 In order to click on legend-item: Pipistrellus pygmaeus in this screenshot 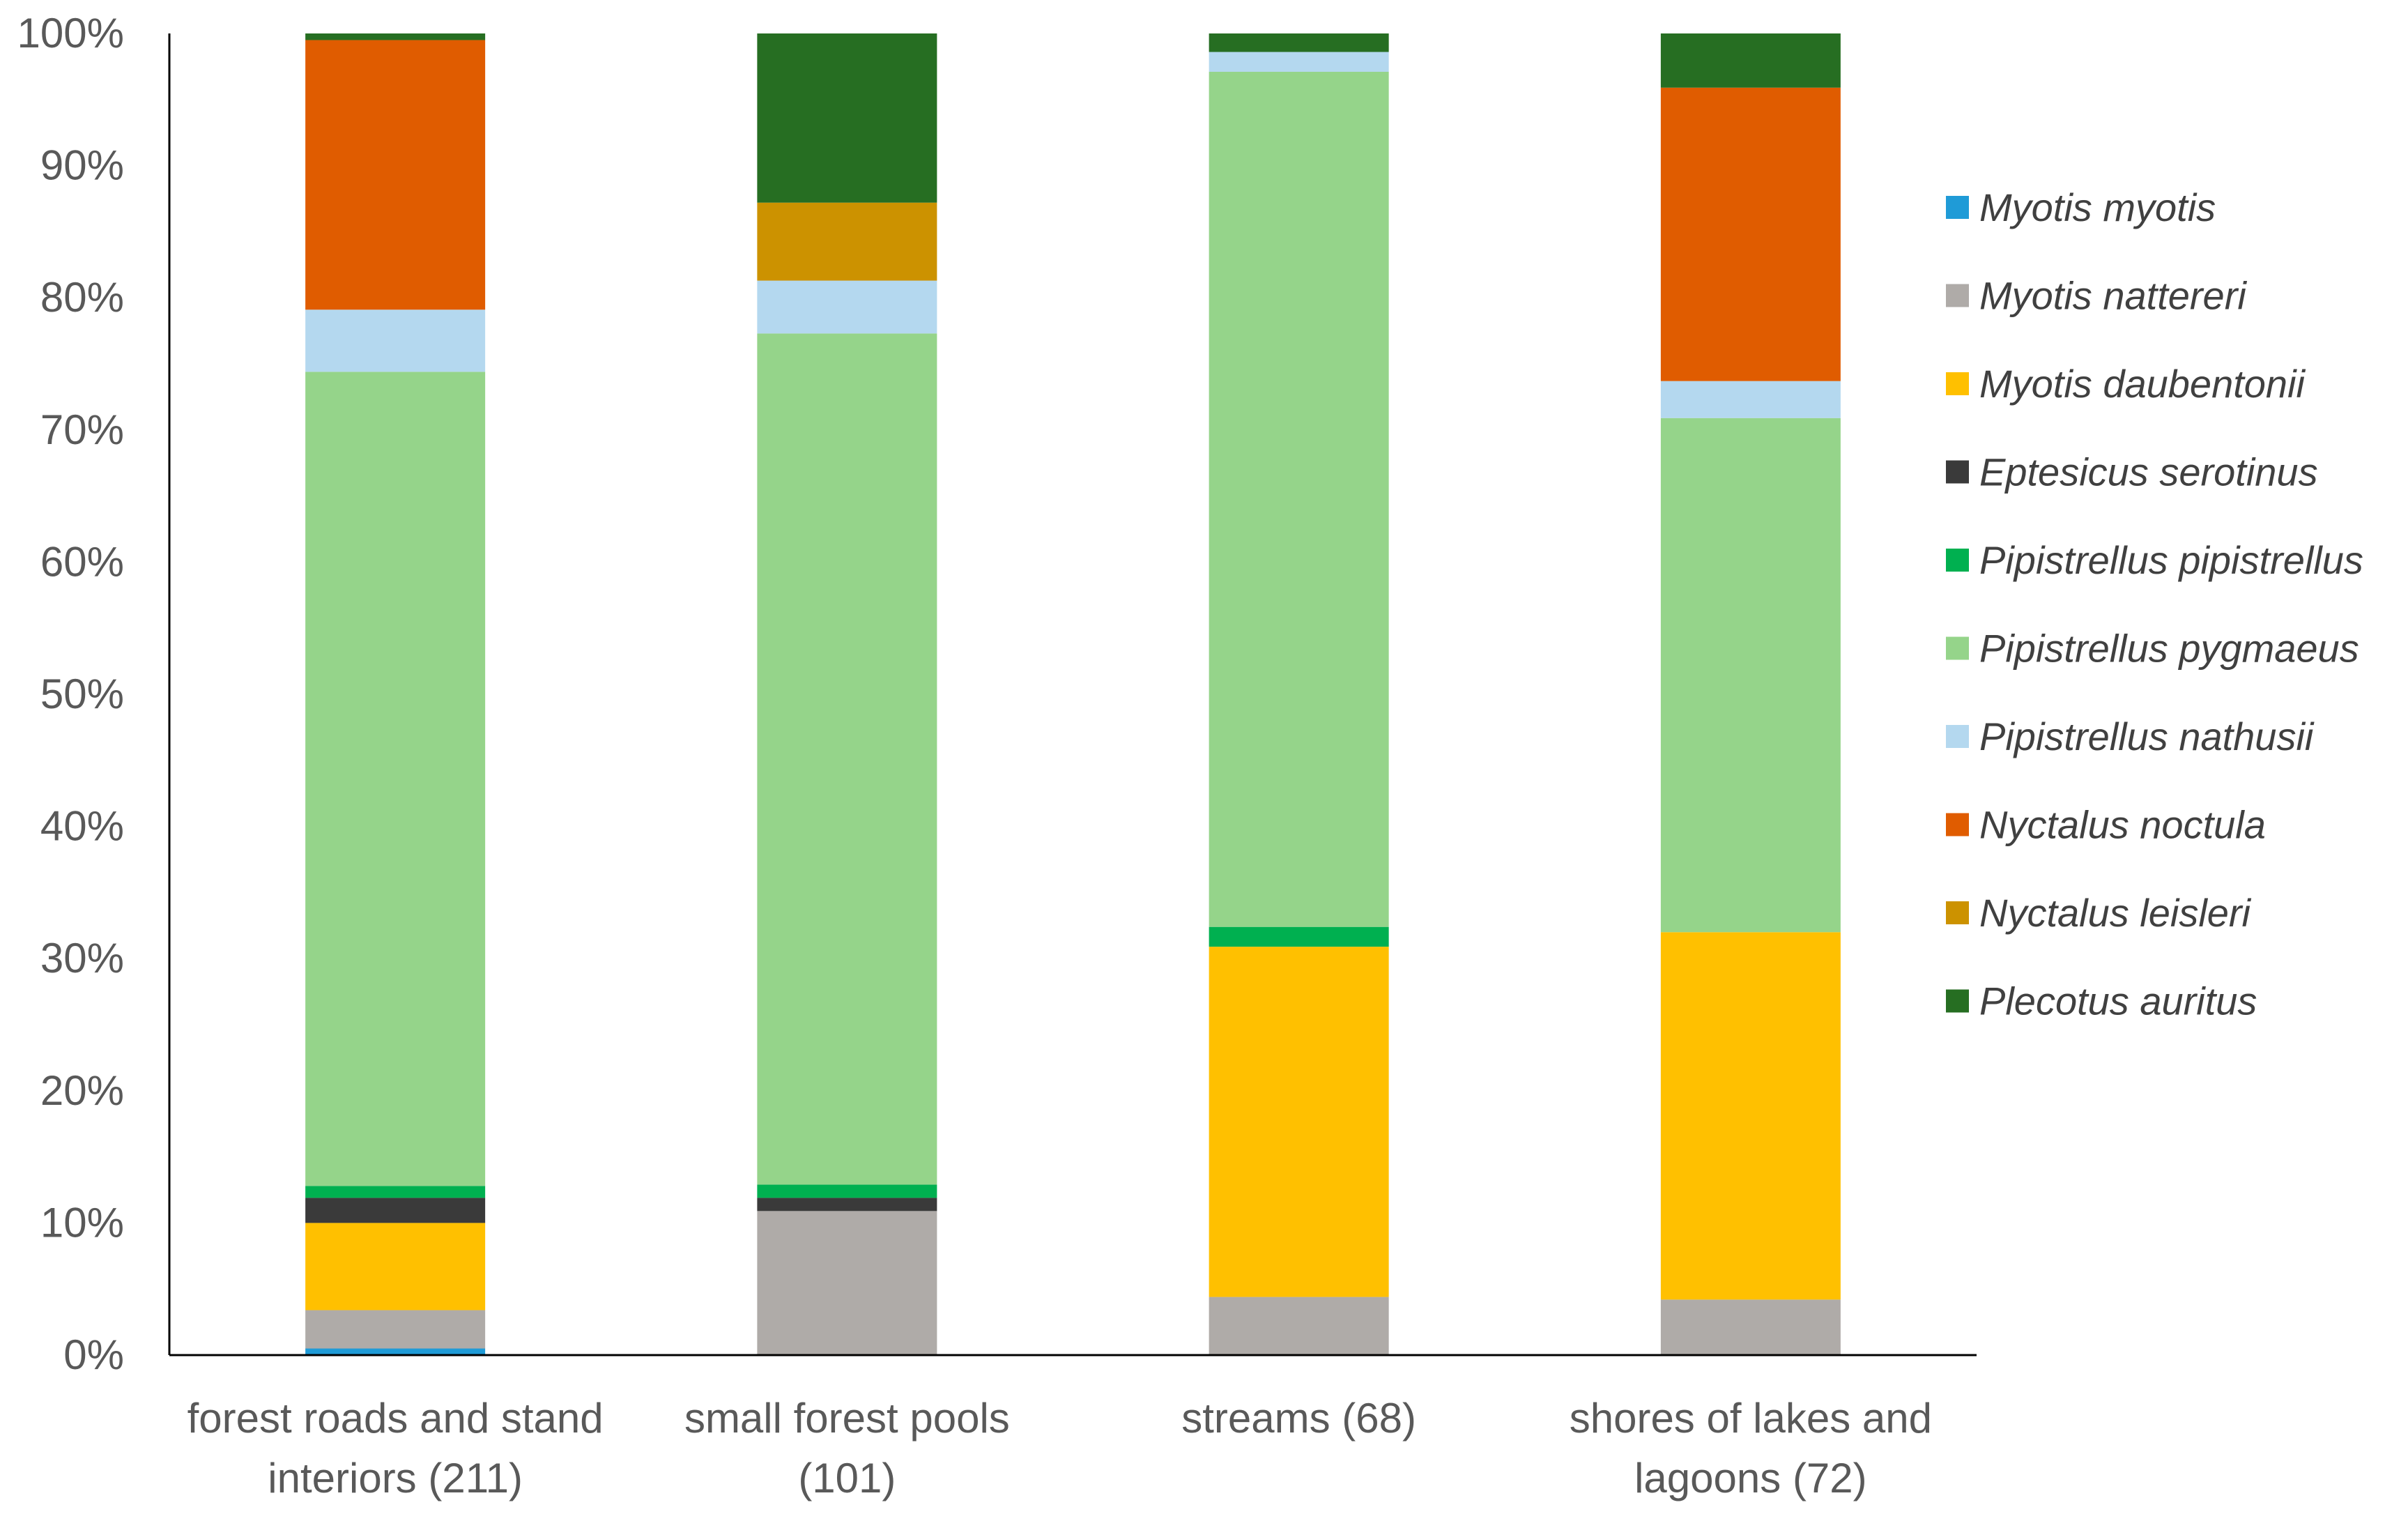, I will do `click(2152, 649)`.